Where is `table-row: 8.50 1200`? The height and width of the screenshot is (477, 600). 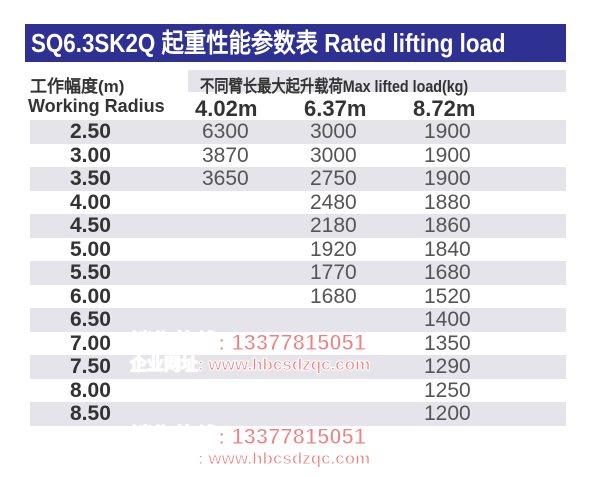
table-row: 8.50 1200 is located at coordinates (298, 414).